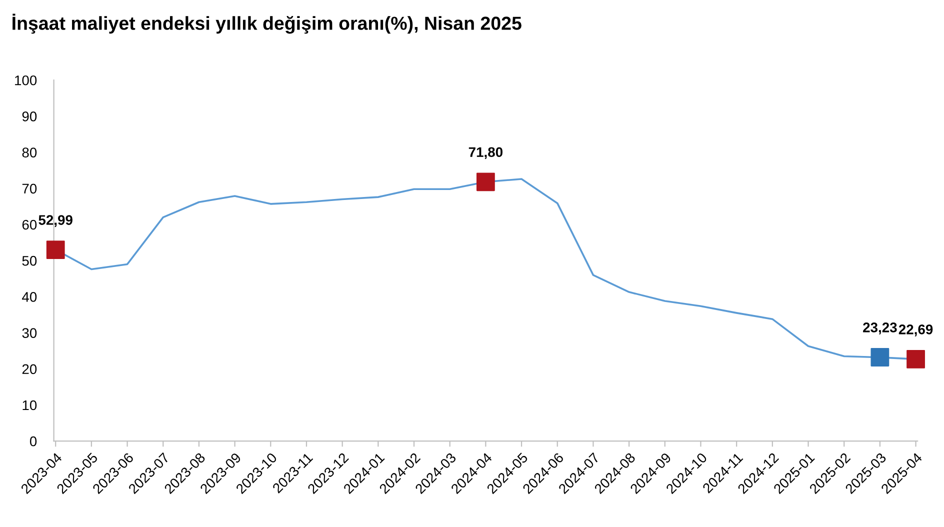  Describe the element at coordinates (915, 330) in the screenshot. I see `data-label: 22,69` at that location.